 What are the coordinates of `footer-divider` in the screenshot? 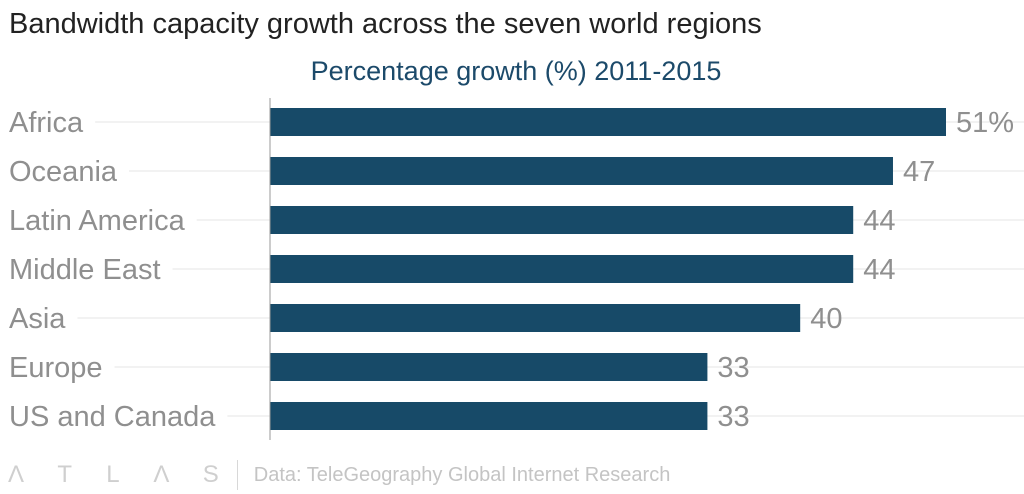 It's located at (237, 475).